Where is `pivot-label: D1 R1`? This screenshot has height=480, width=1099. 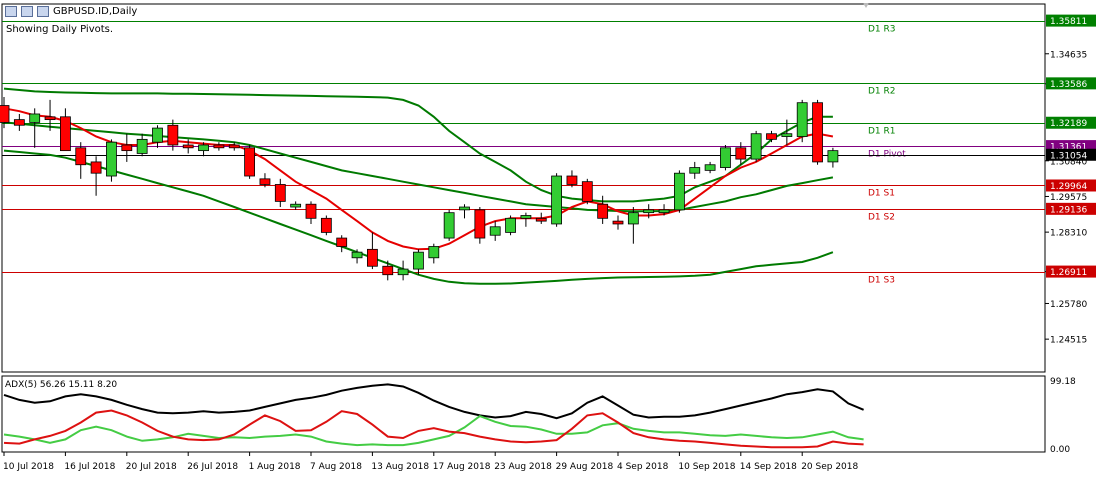 pivot-label: D1 R1 is located at coordinates (882, 132).